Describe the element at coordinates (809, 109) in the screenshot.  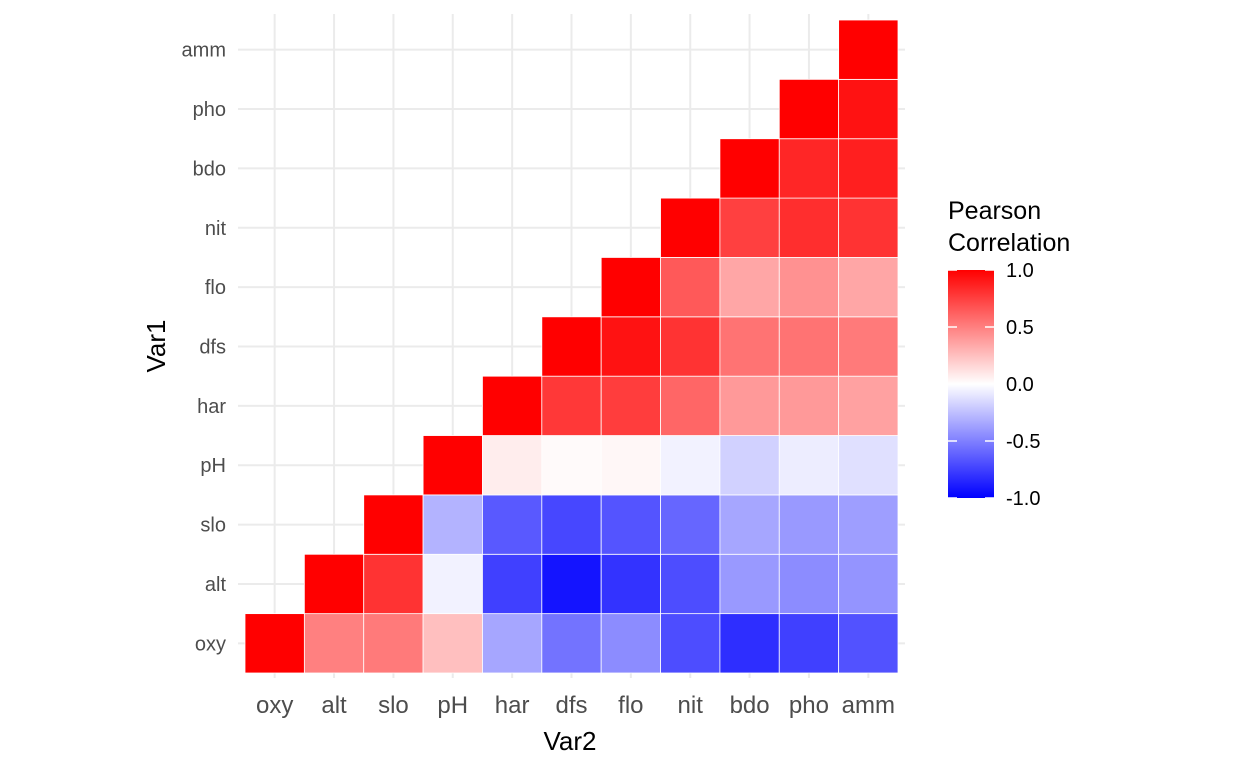
I see `heatmap-cell-pho-pho` at that location.